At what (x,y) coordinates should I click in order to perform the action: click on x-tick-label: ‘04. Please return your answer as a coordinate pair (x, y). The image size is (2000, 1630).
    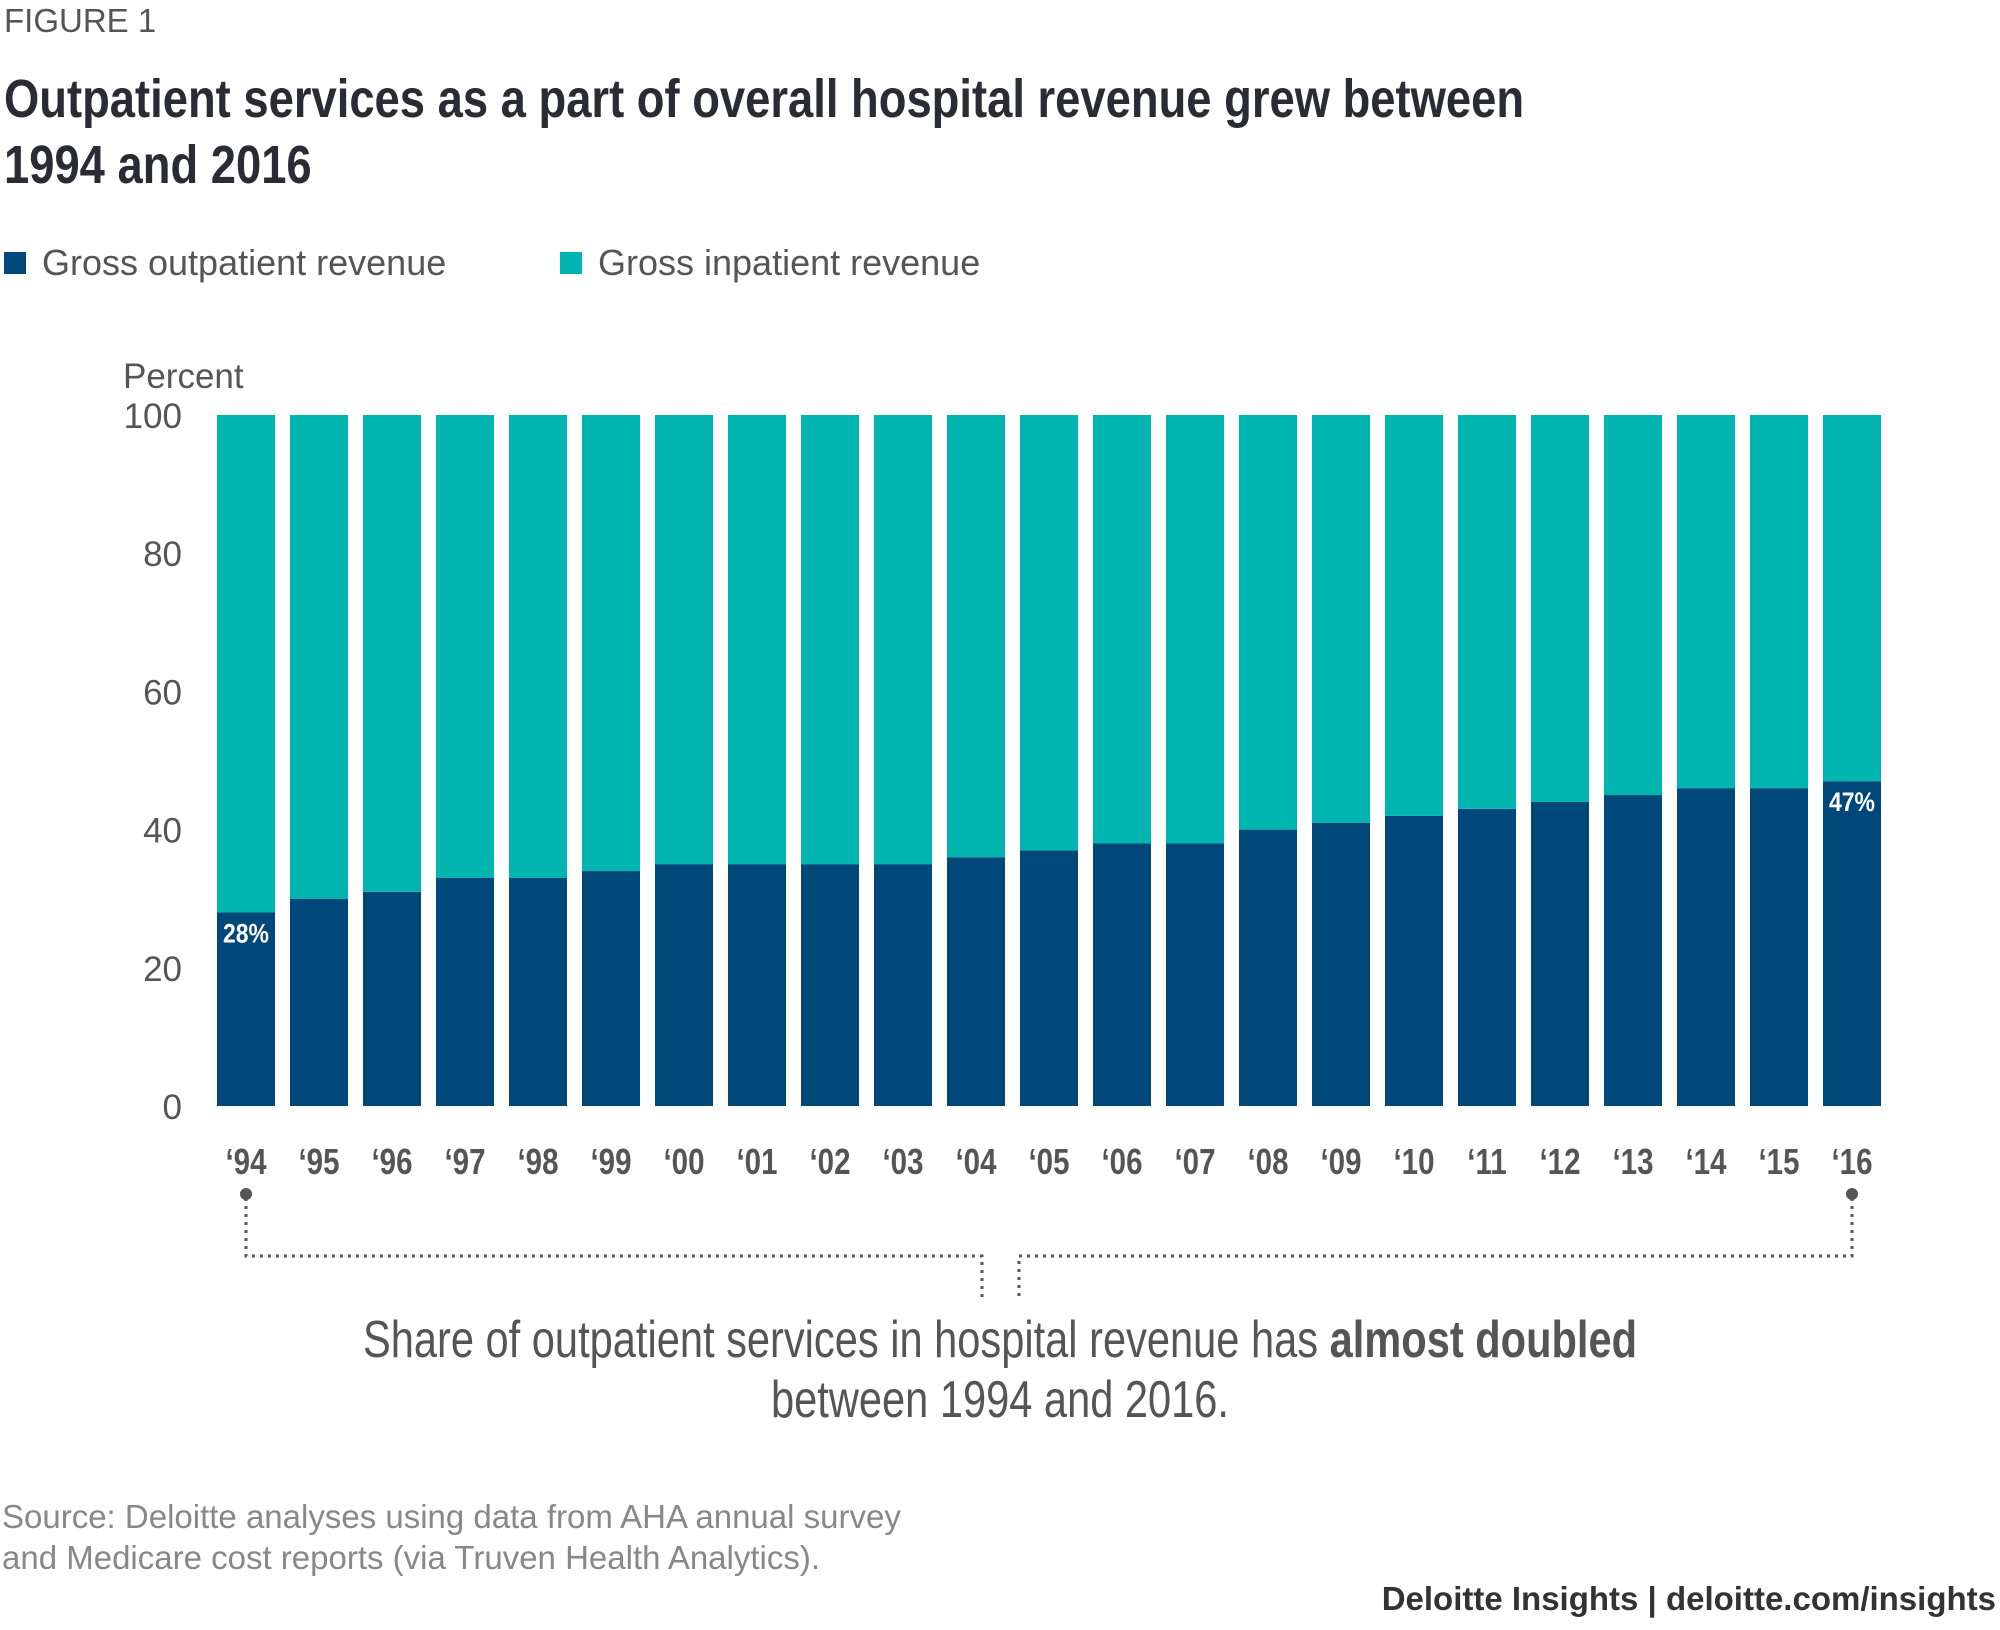
    Looking at the image, I should click on (976, 1161).